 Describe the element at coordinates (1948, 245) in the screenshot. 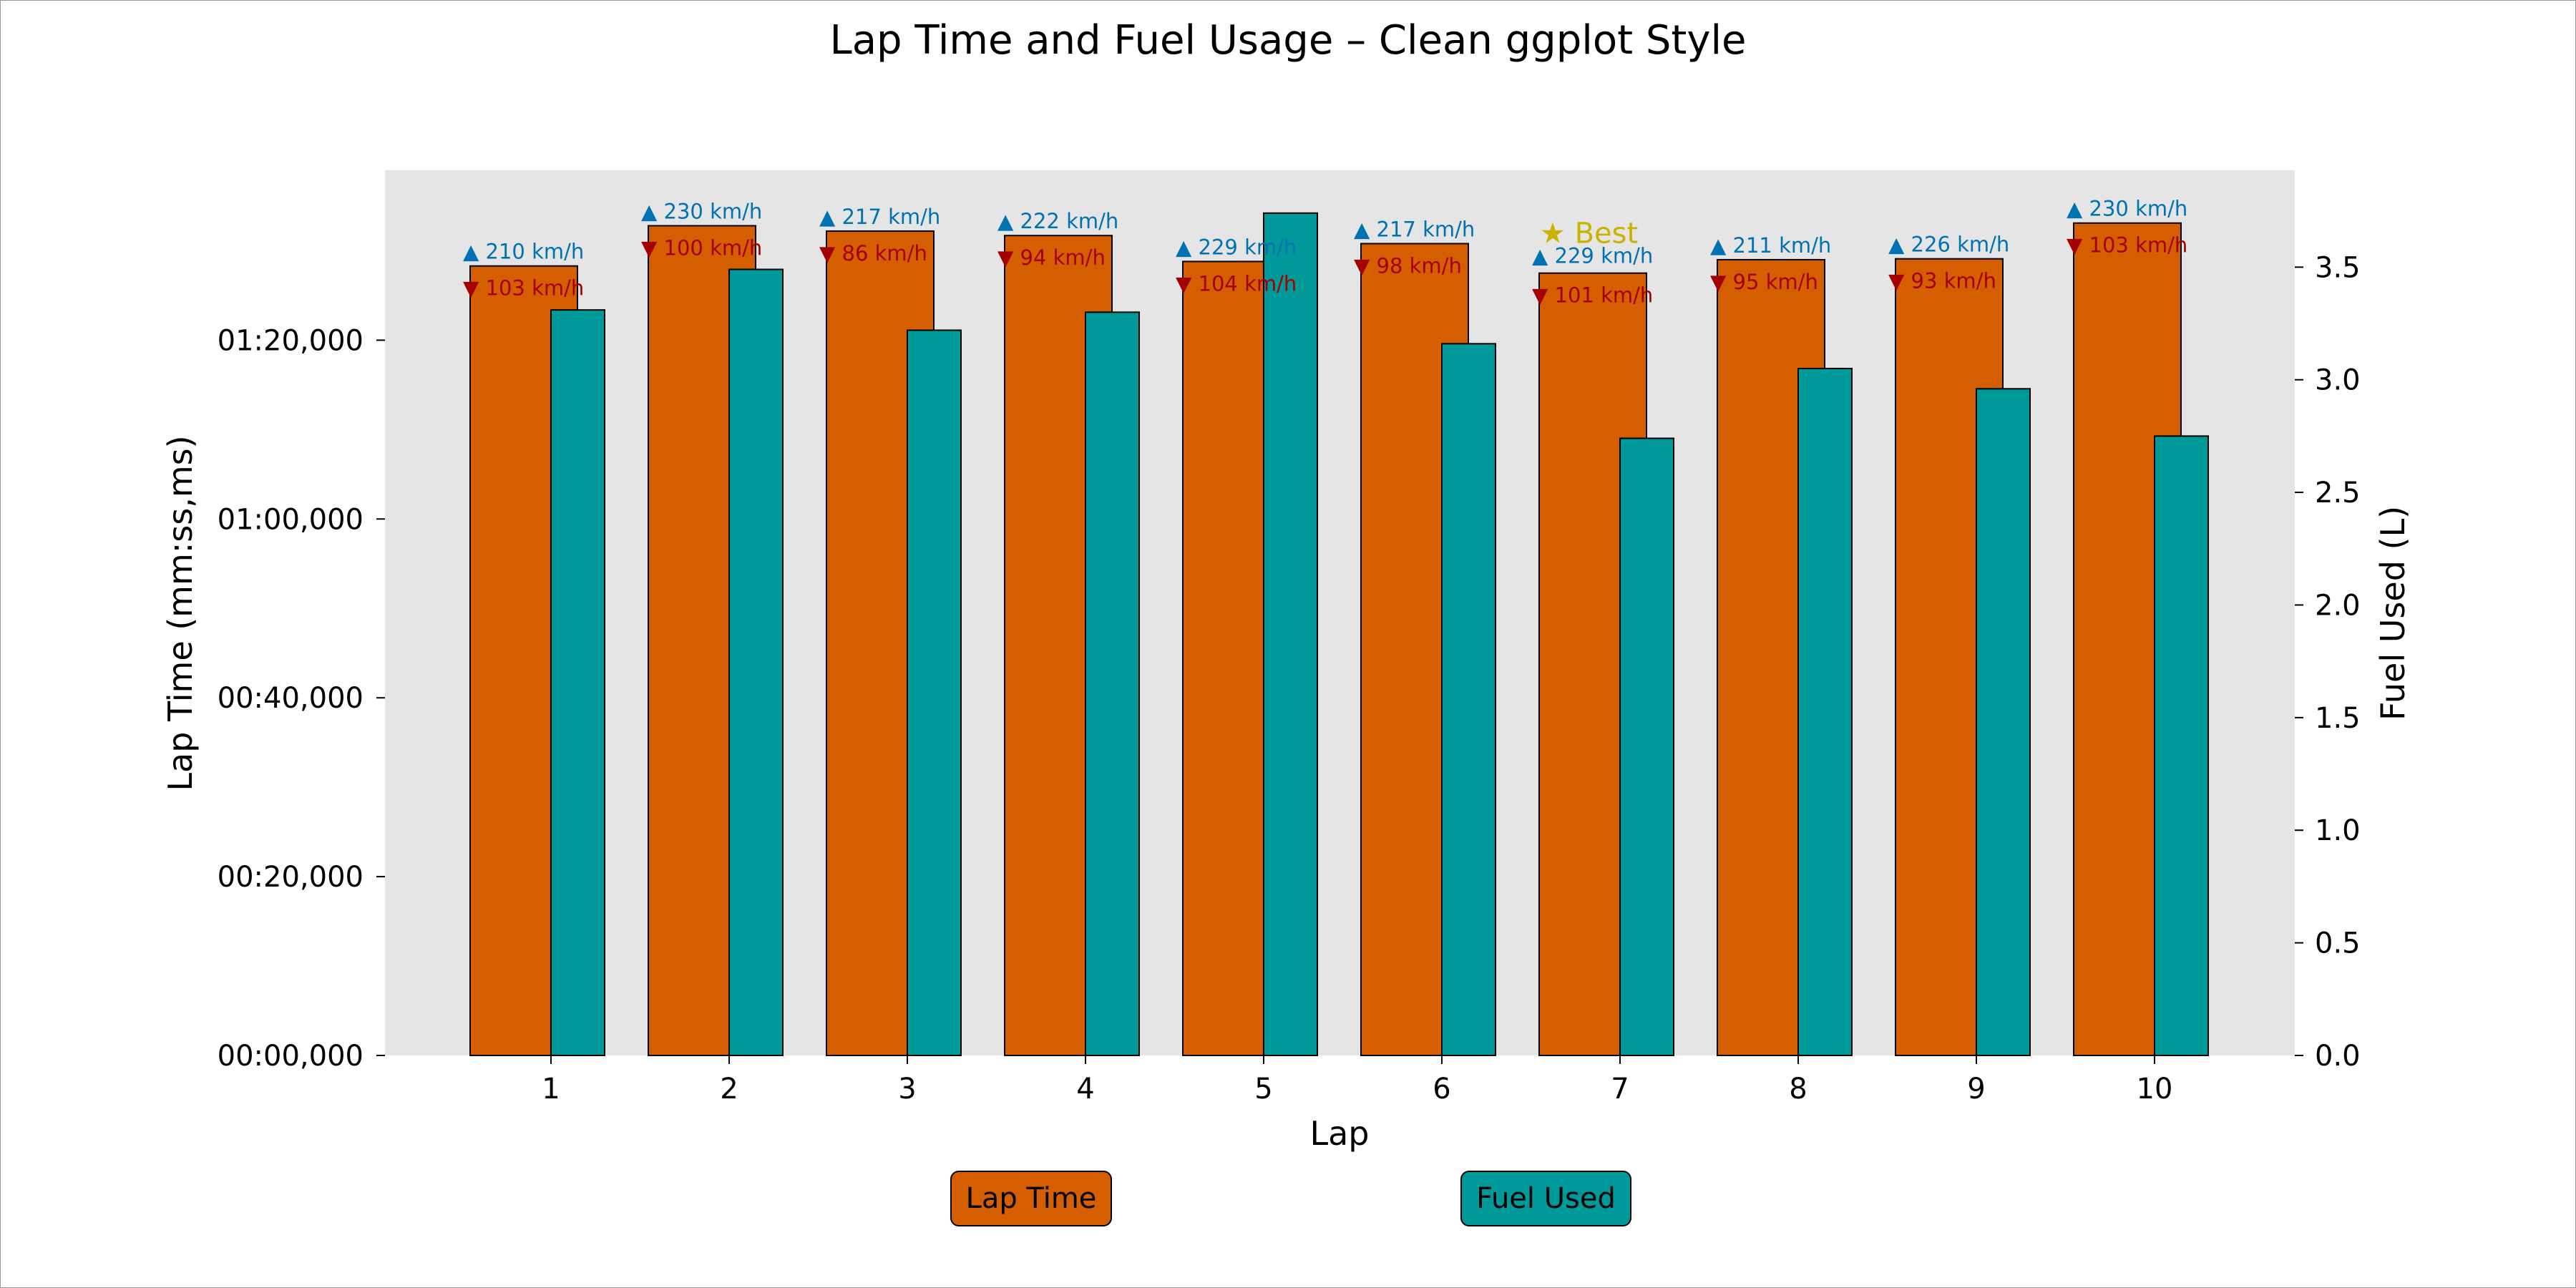

I see `top-speed-label: ▲ 226 km/h` at that location.